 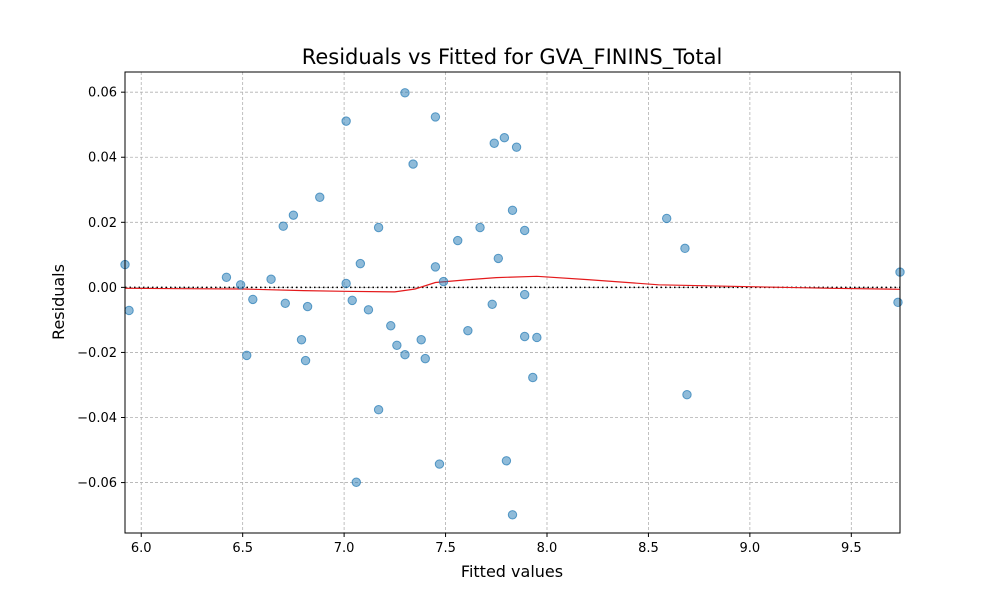 I want to click on y-tick-label: 0.02, so click(x=102, y=223).